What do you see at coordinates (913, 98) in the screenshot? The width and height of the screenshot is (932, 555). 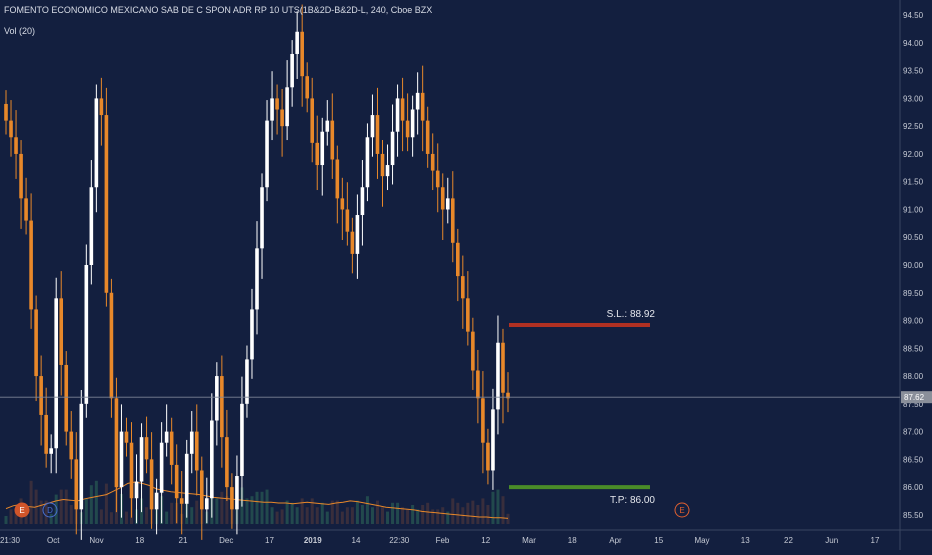 I see `y-tick-label: 93.00` at bounding box center [913, 98].